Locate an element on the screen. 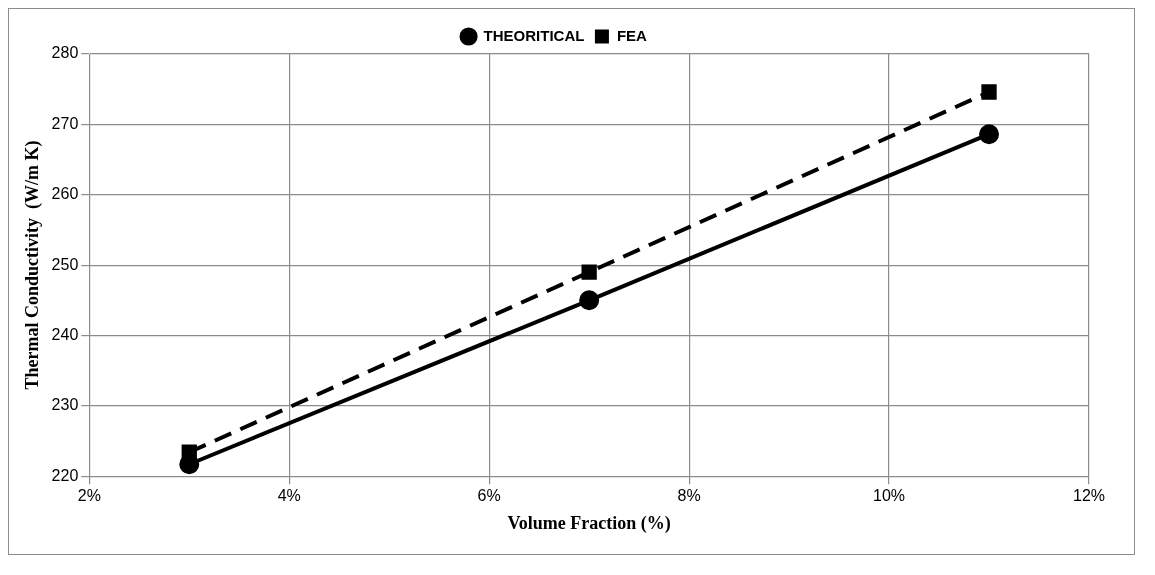 The image size is (1155, 575). y-axis-title: Thermal Conductivity (W/m K) is located at coordinates (33, 265).